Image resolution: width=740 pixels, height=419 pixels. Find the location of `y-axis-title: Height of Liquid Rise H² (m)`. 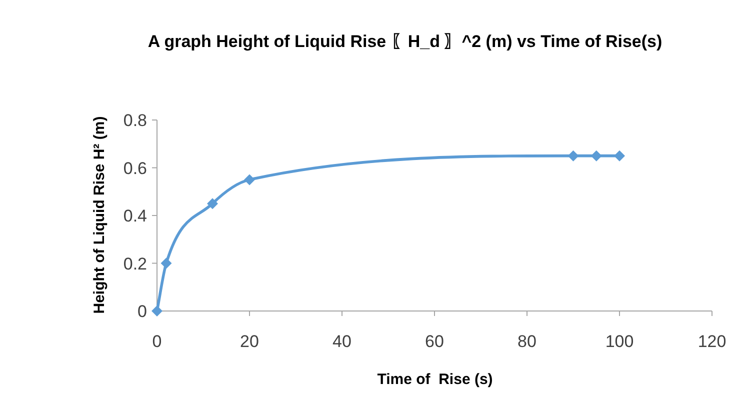

y-axis-title: Height of Liquid Rise H² (m) is located at coordinates (99, 215).